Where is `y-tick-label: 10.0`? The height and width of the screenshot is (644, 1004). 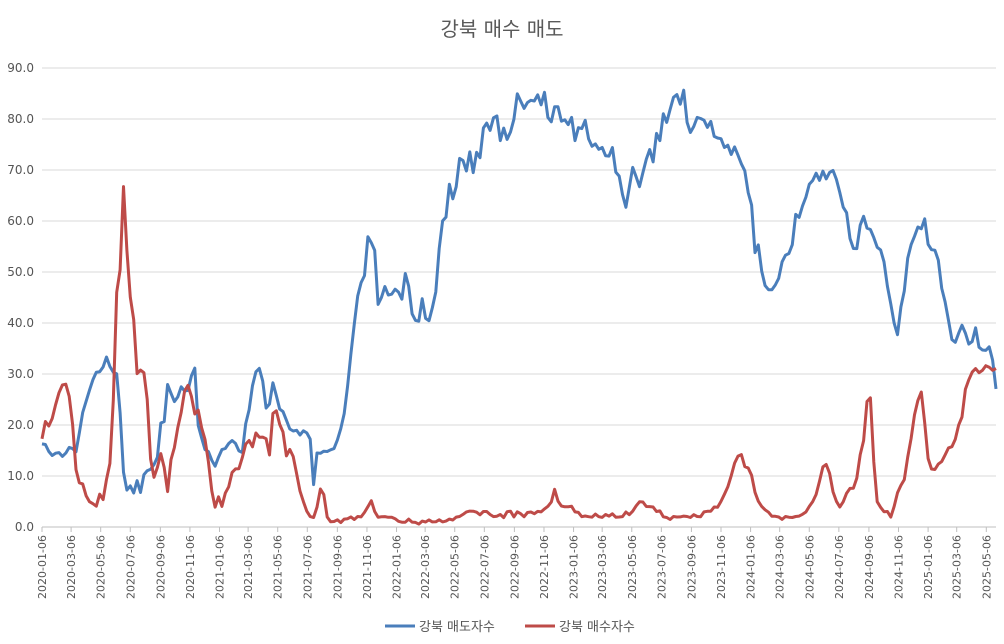 y-tick-label: 10.0 is located at coordinates (20, 476).